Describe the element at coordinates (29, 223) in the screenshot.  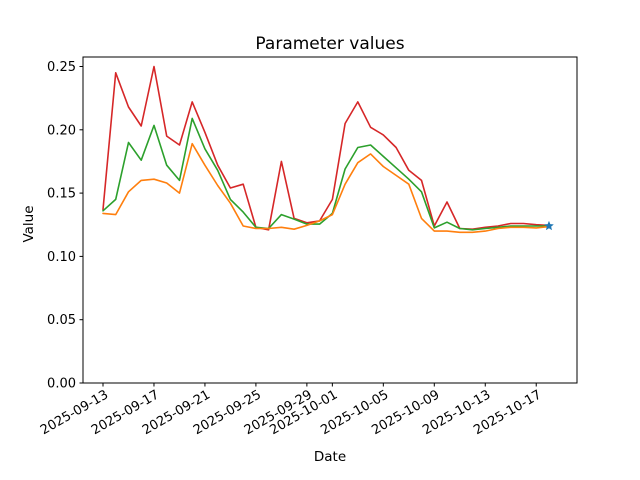
I see `y-axis-label: Value` at that location.